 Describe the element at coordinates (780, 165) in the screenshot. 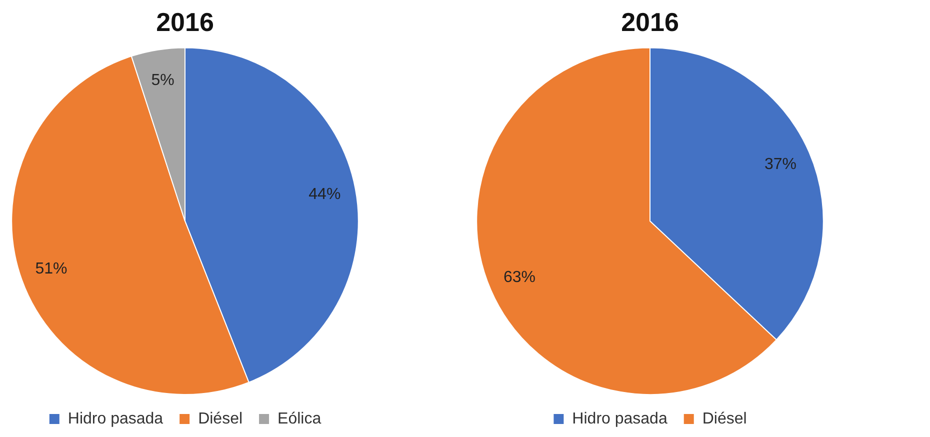

I see `data-label: 37%` at that location.